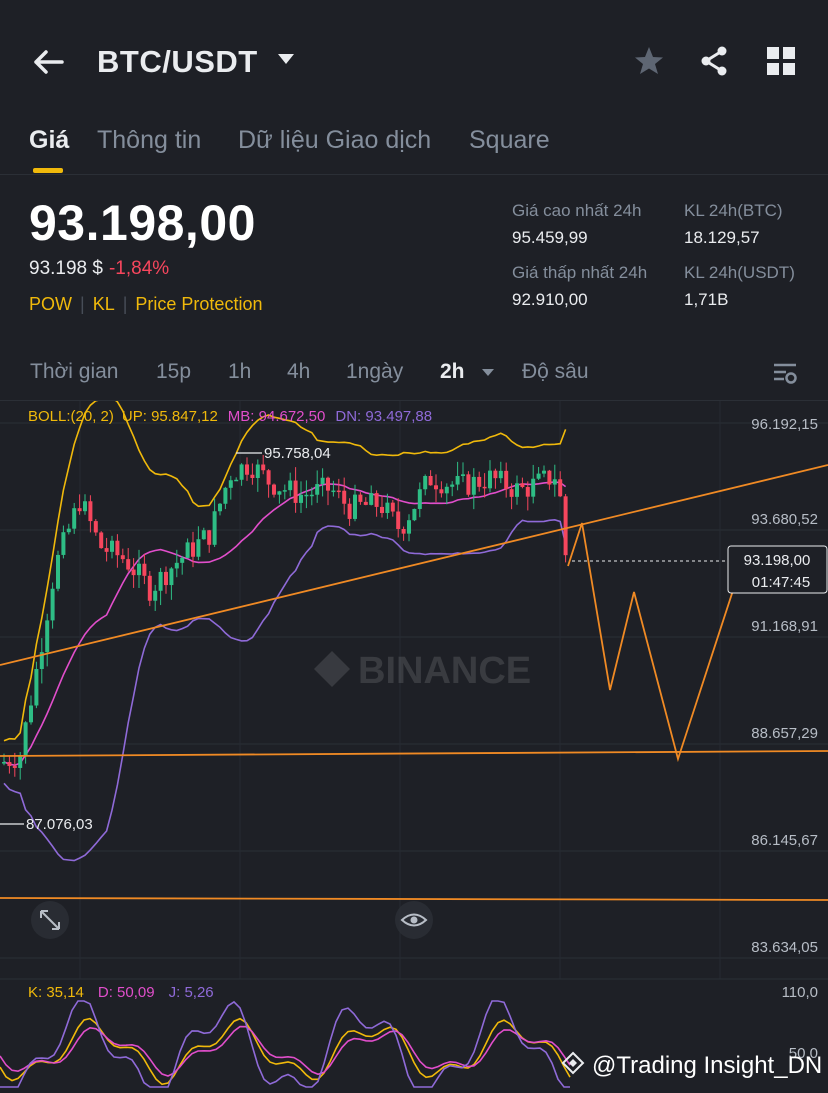 Image resolution: width=828 pixels, height=1093 pixels. What do you see at coordinates (707, 1065) in the screenshot?
I see `credit-text: @Trading Insight_DN` at bounding box center [707, 1065].